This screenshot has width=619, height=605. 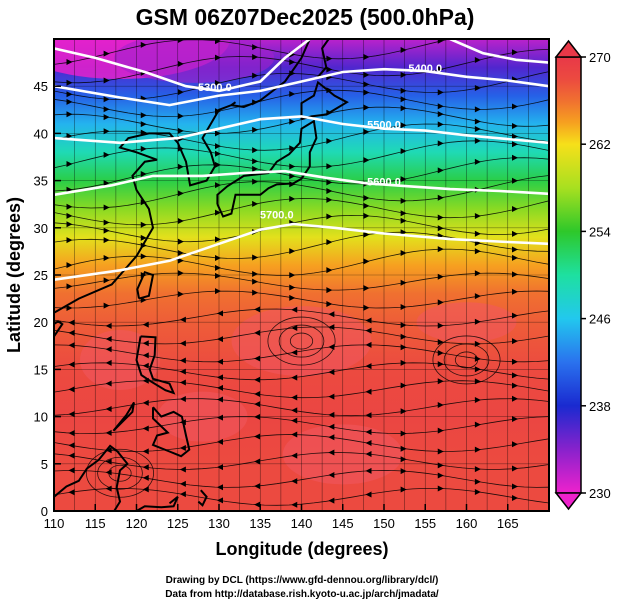 I want to click on circulation-ring, so click(x=301, y=341).